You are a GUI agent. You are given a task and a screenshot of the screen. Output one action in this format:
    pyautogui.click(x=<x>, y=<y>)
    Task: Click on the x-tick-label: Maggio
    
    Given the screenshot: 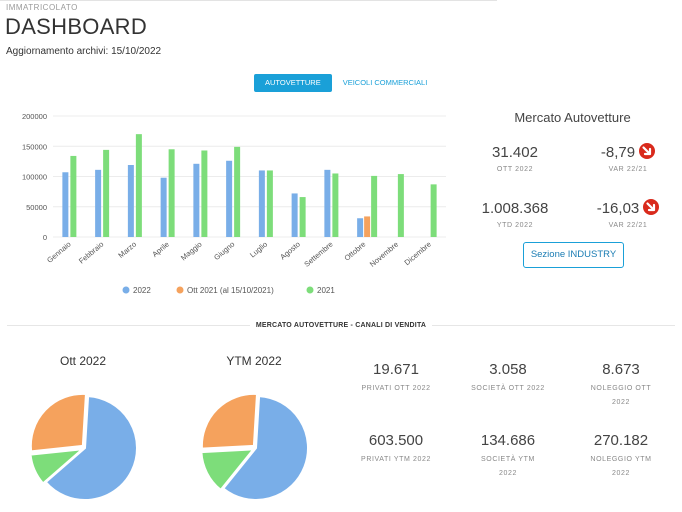 What is the action you would take?
    pyautogui.click(x=191, y=251)
    